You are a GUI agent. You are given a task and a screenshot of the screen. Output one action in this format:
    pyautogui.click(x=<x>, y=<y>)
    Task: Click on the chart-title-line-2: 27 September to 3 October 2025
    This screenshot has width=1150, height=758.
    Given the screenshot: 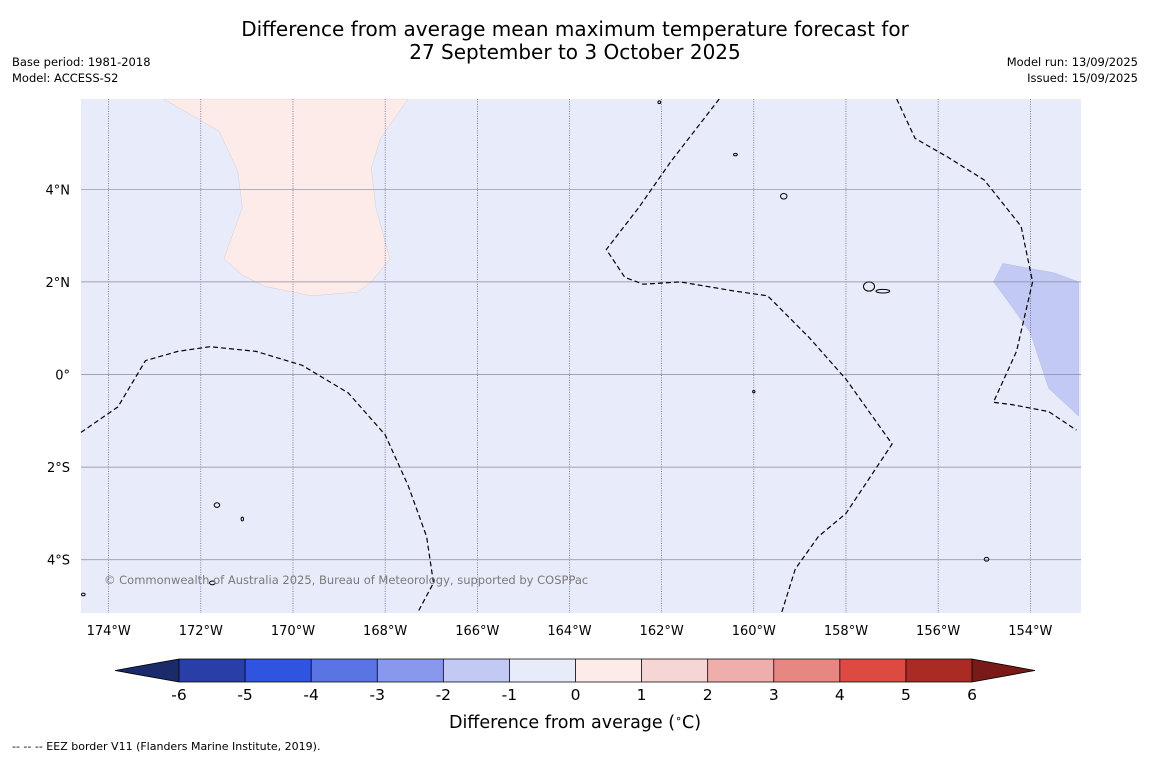 What is the action you would take?
    pyautogui.click(x=575, y=52)
    